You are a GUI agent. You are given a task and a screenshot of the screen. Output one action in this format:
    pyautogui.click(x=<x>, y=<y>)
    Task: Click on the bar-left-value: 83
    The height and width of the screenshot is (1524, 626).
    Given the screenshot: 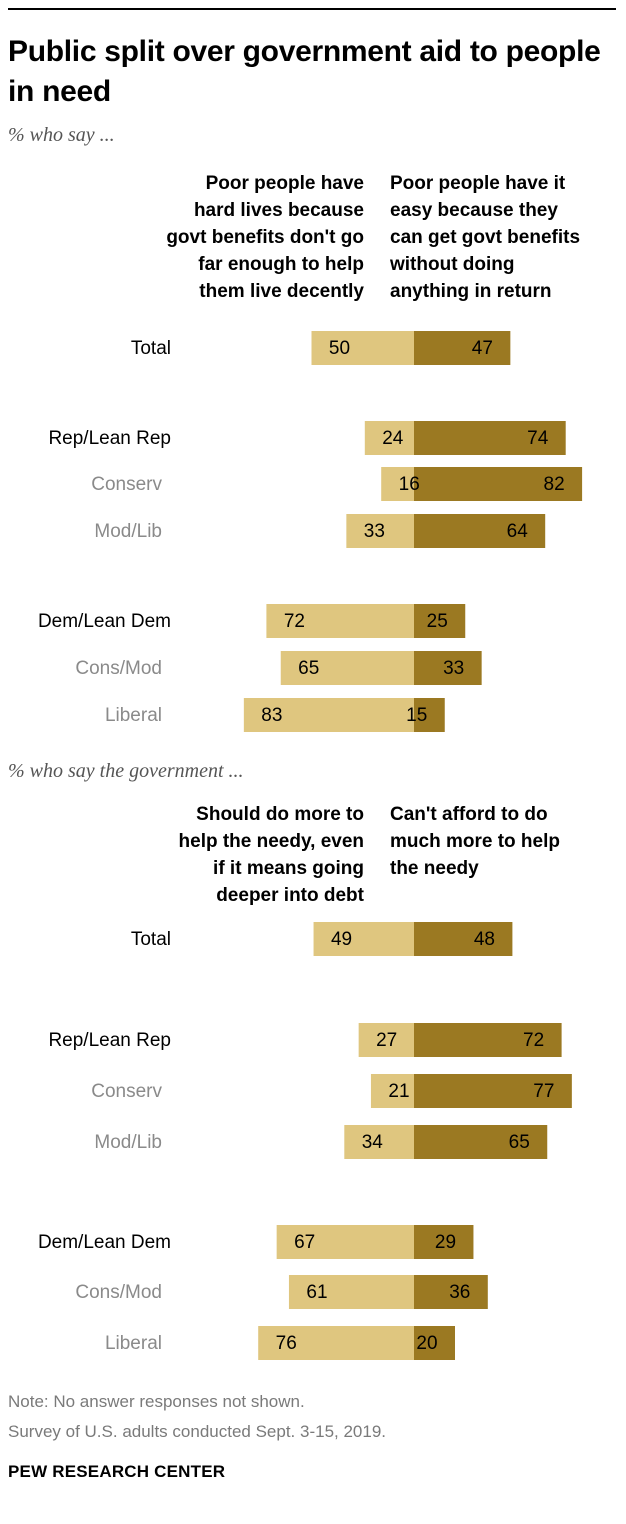 What is the action you would take?
    pyautogui.click(x=271, y=715)
    